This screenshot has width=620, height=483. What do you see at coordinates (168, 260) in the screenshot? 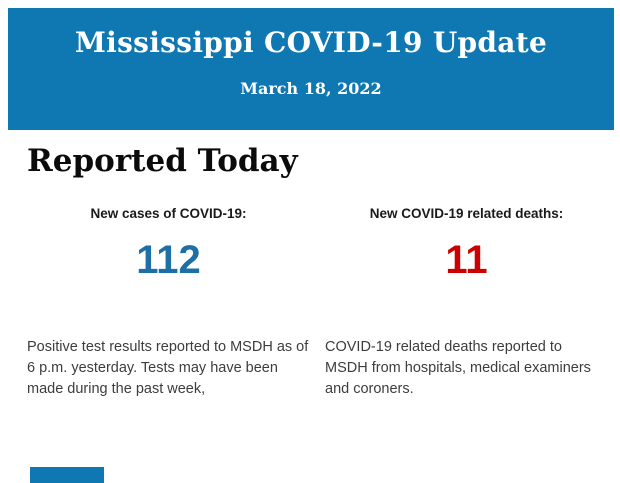
I see `new-cases-value: 112` at bounding box center [168, 260].